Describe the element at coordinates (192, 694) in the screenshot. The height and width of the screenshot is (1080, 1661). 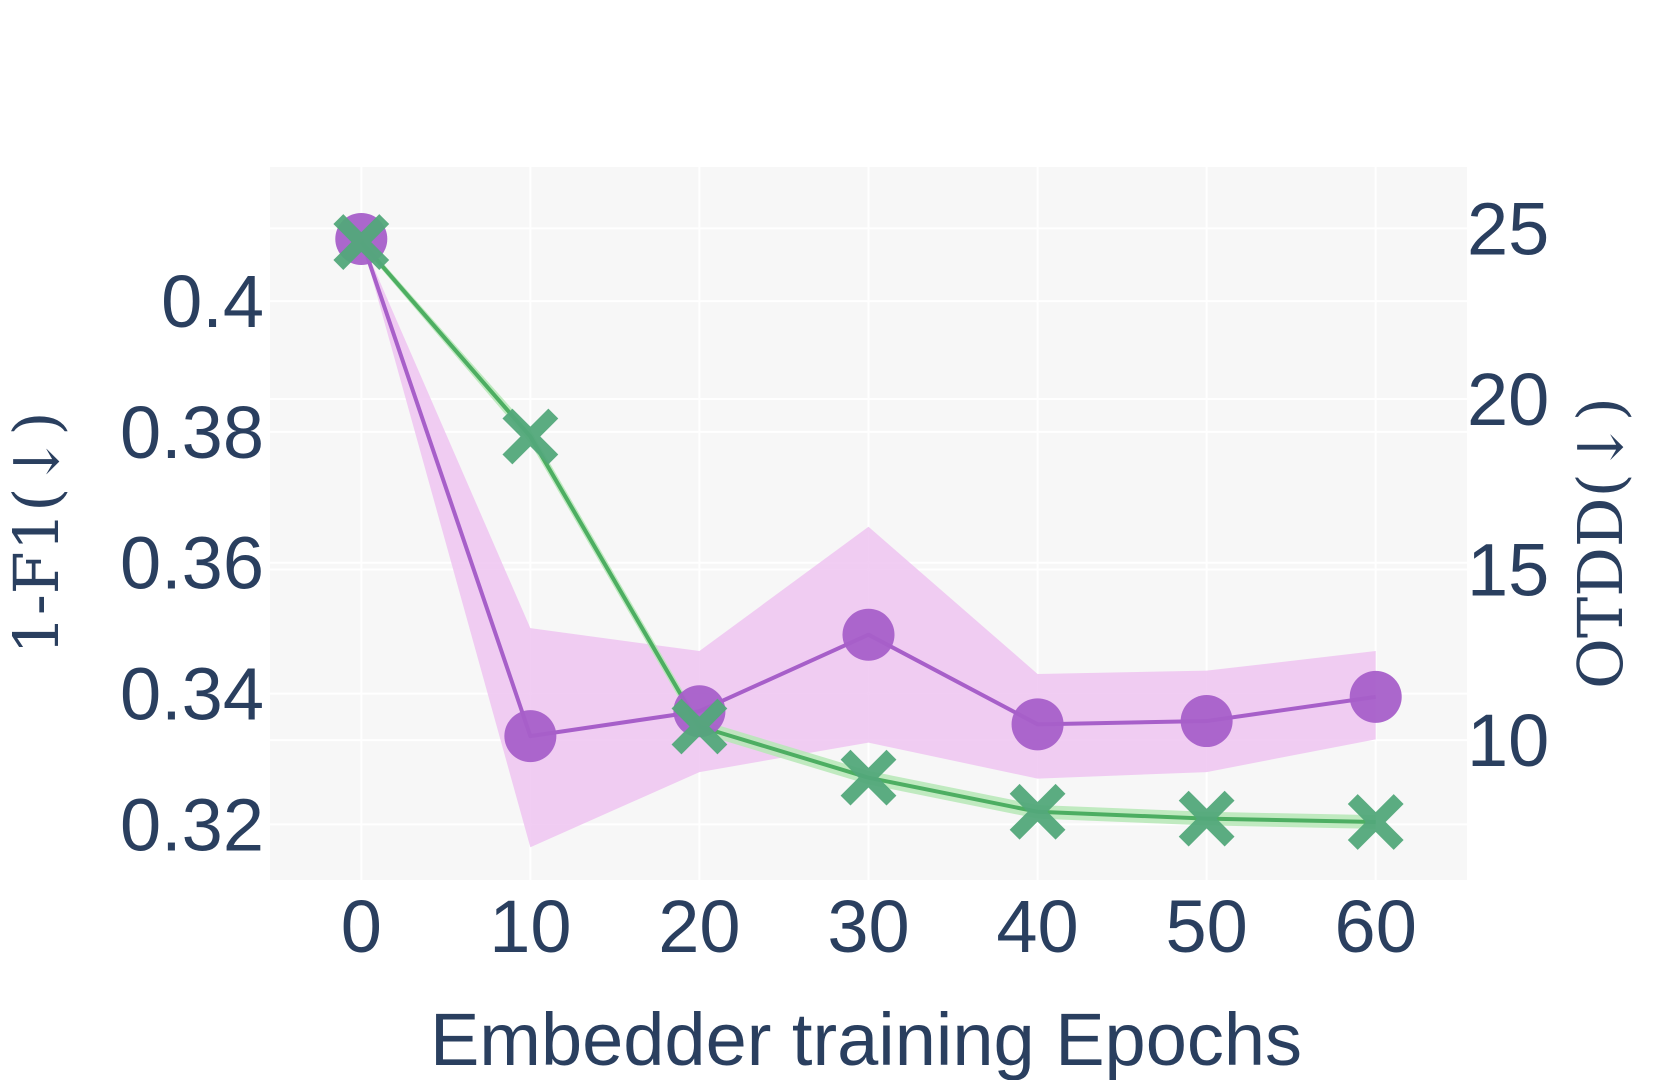
I see `y-left-tick-label-0.34: 0.34` at that location.